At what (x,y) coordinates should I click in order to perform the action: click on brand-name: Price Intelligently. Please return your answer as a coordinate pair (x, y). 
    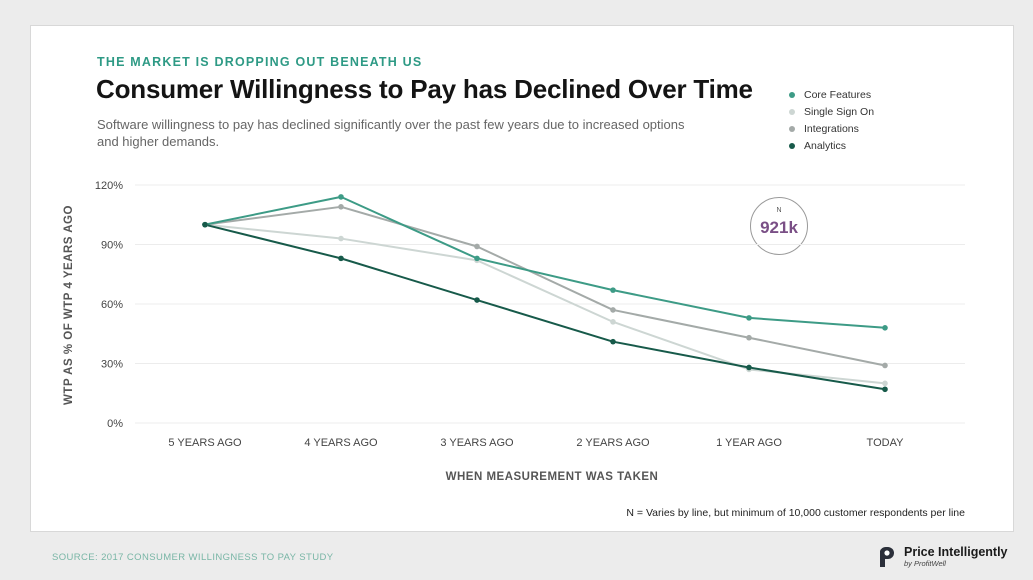
    Looking at the image, I should click on (956, 552).